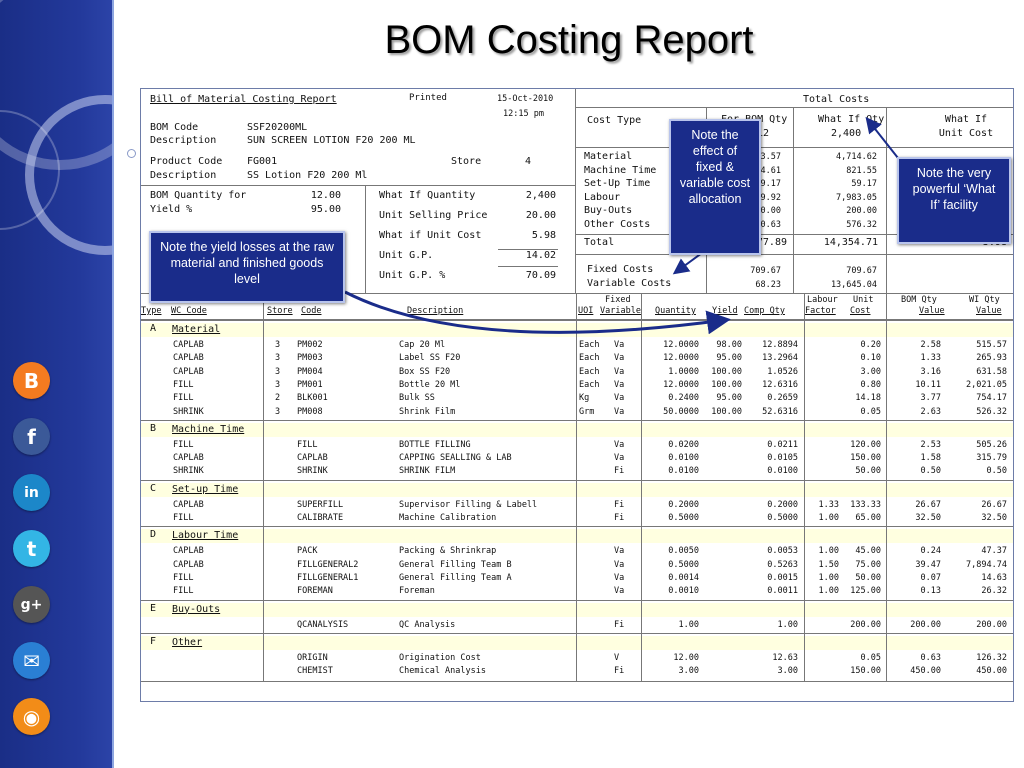 This screenshot has height=768, width=1024. I want to click on blogger-icon: B, so click(31, 380).